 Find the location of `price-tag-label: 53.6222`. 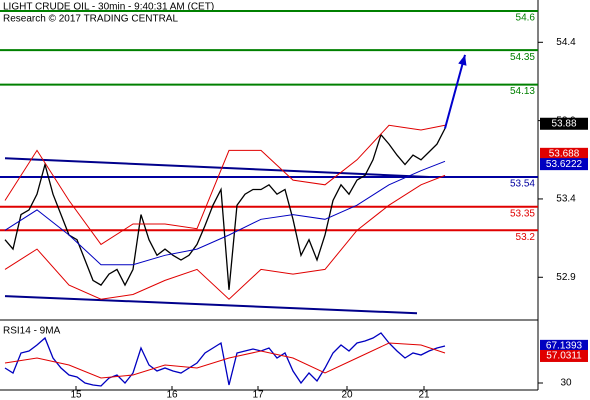

price-tag-label: 53.6222 is located at coordinates (564, 164).